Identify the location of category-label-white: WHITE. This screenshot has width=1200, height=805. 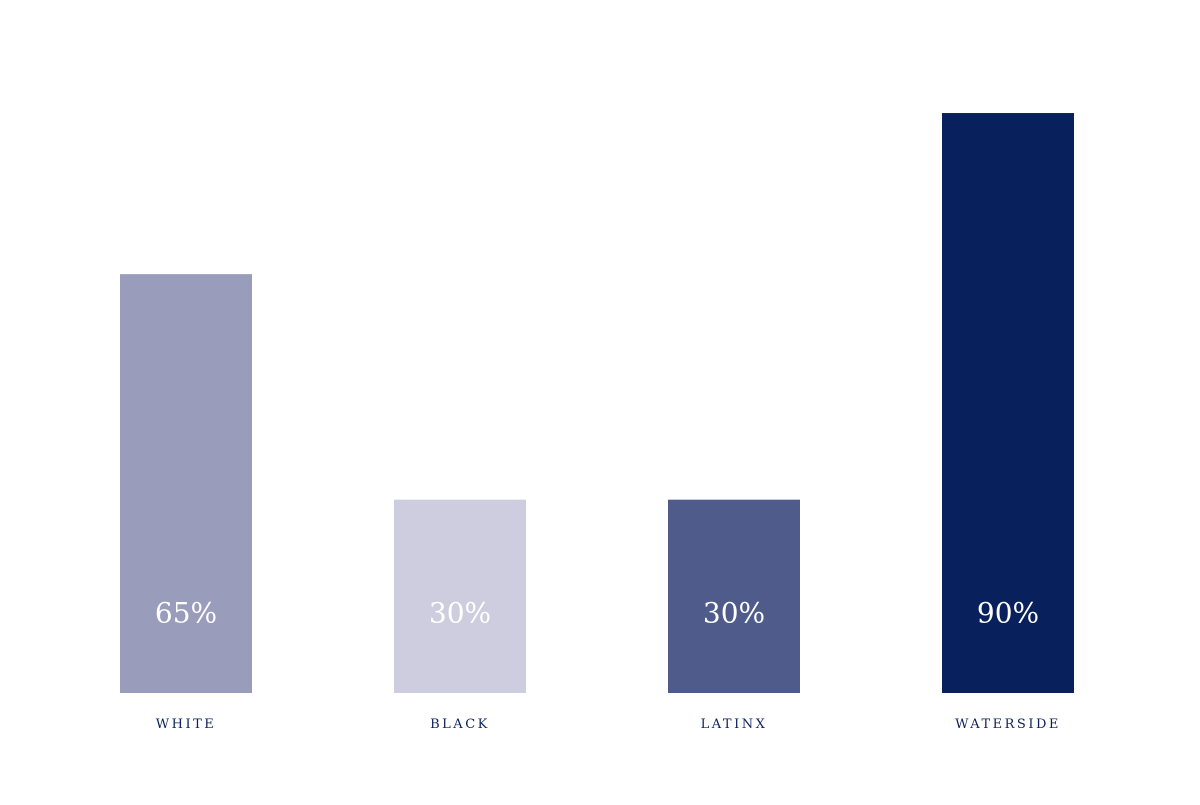
(186, 724).